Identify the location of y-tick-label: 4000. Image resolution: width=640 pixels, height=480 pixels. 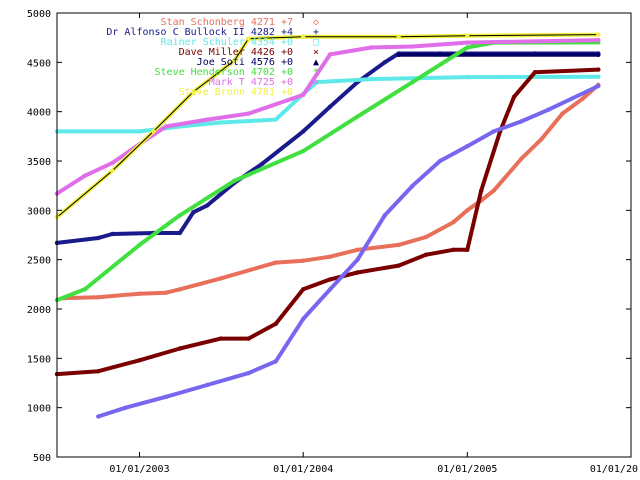
(39, 113).